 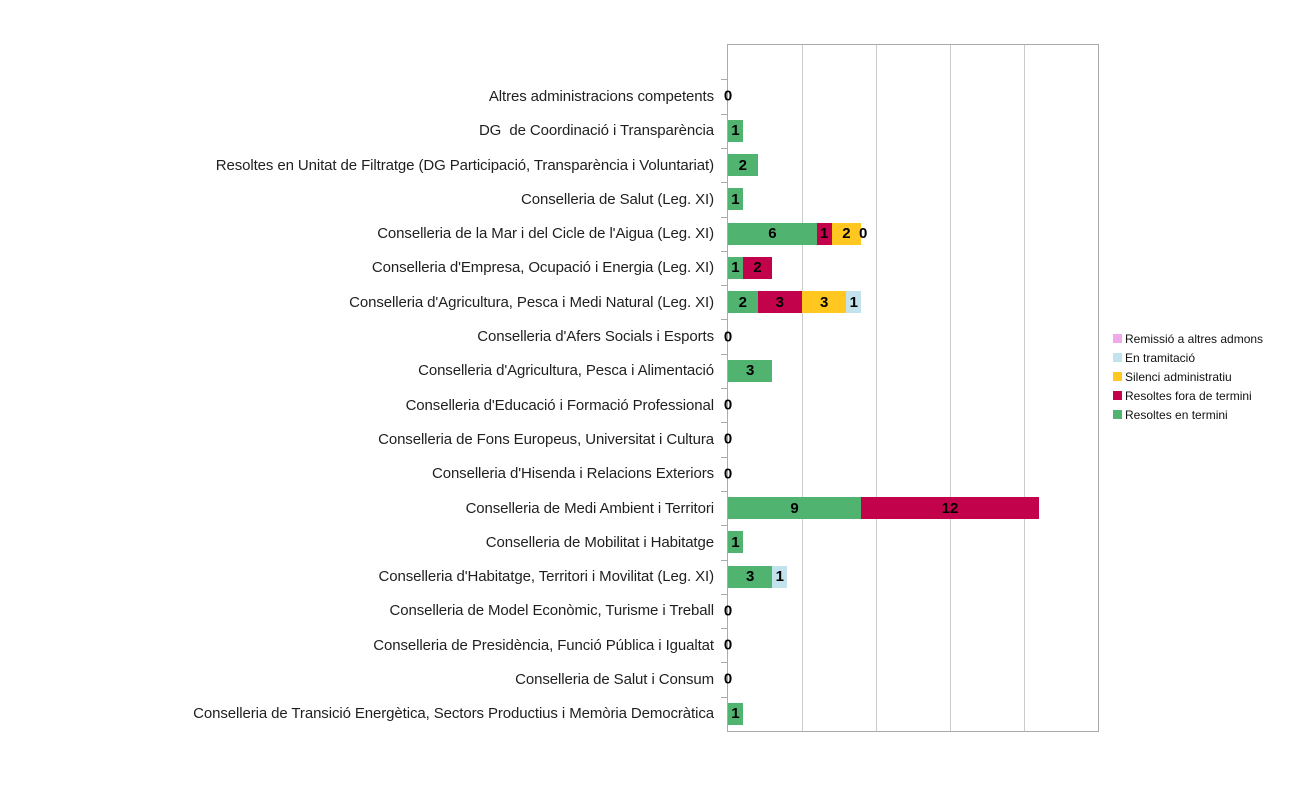 What do you see at coordinates (601, 96) in the screenshot?
I see `category-label: Altres administracions competents` at bounding box center [601, 96].